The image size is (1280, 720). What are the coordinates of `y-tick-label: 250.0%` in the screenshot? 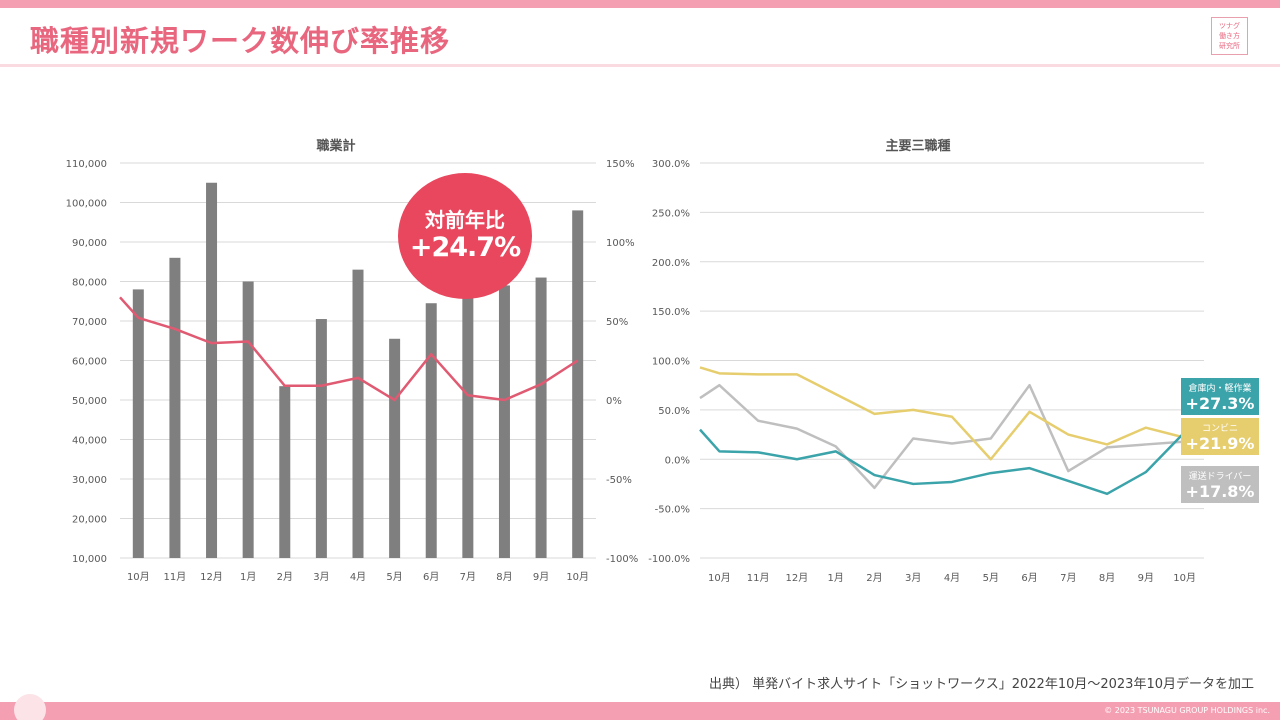 It's located at (671, 213).